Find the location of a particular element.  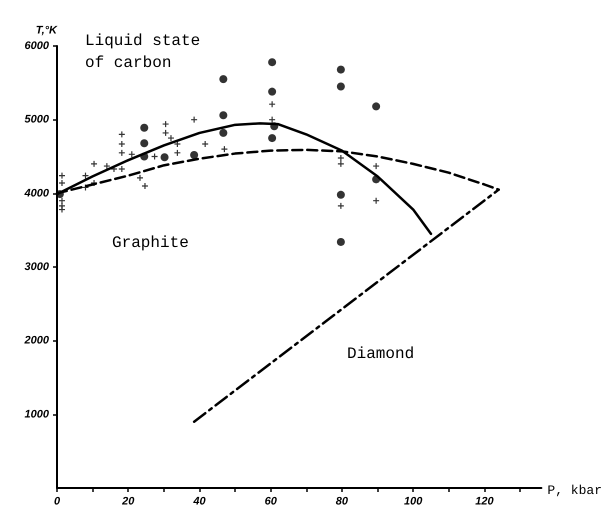

y-tick-label: 6000 is located at coordinates (37, 46).